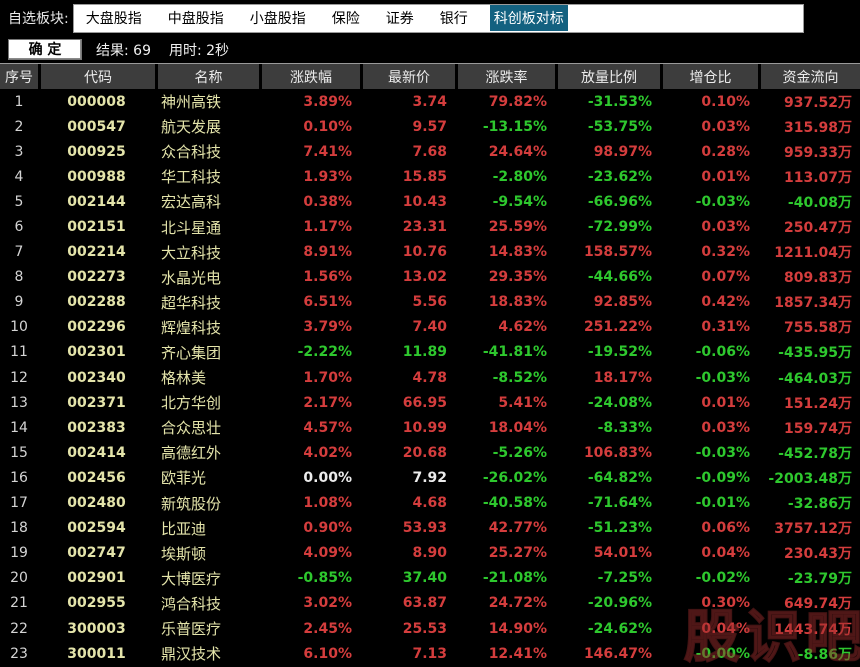 The width and height of the screenshot is (860, 667). I want to click on cell-index: 15, so click(19, 452).